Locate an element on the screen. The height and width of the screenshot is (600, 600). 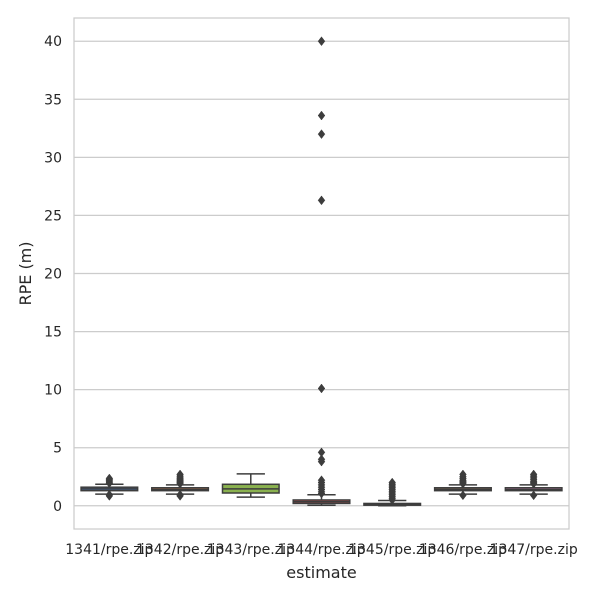
x-tick-label: 1345/rpe.zip is located at coordinates (392, 550).